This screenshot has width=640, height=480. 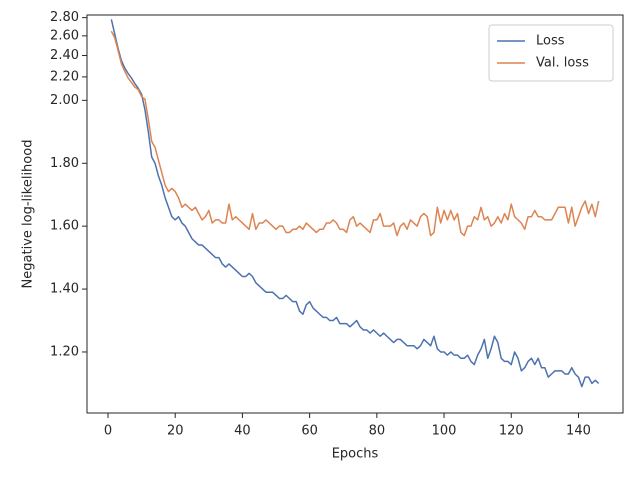 What do you see at coordinates (355, 454) in the screenshot?
I see `x-axis-label: Epochs` at bounding box center [355, 454].